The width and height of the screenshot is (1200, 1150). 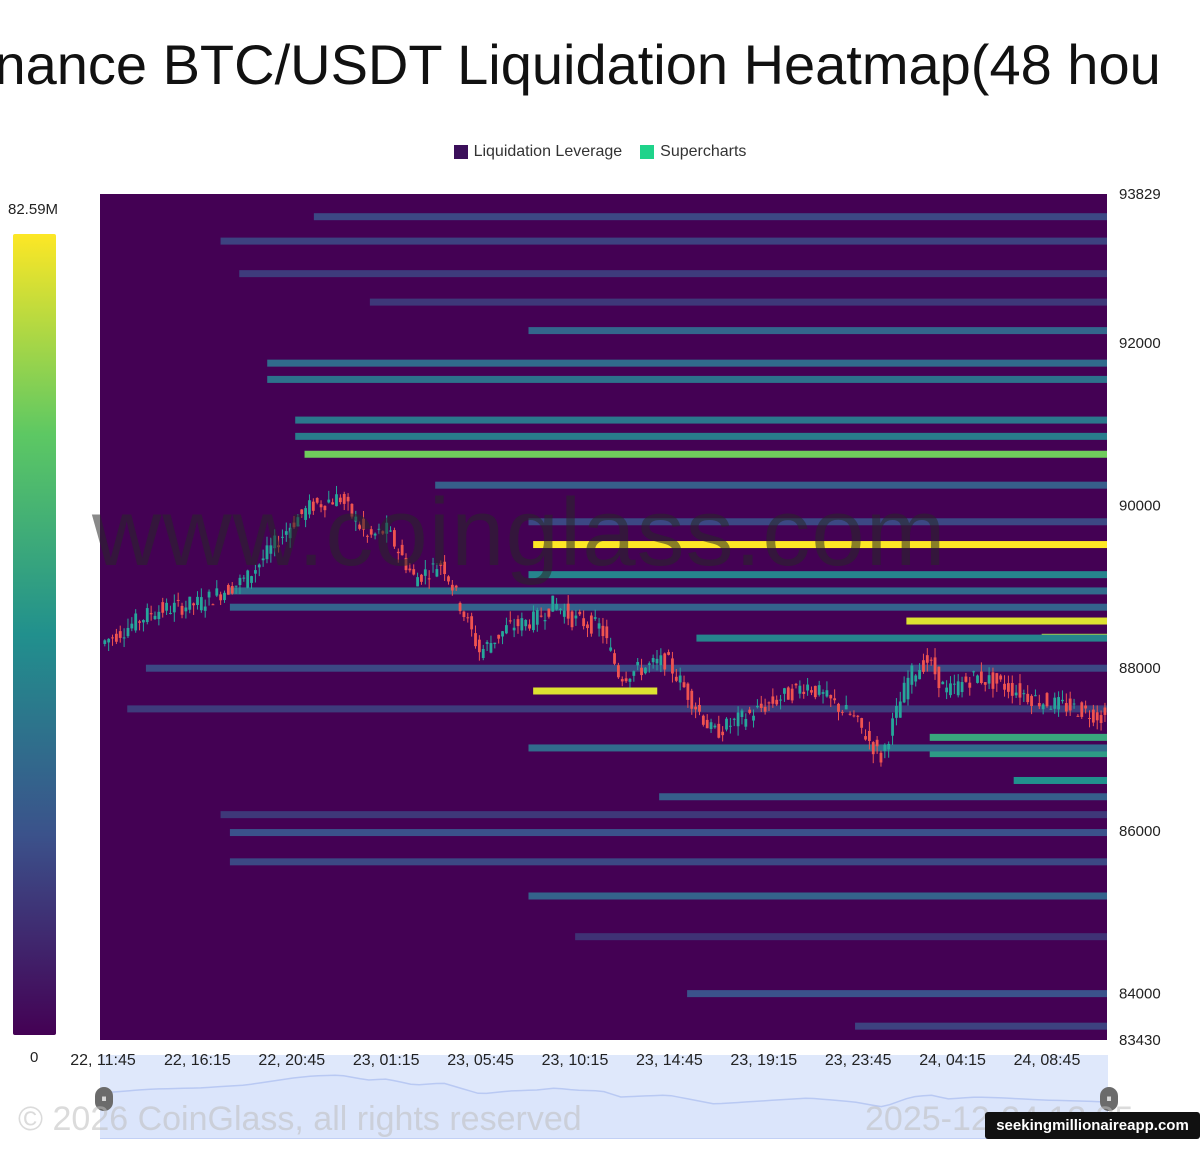 What do you see at coordinates (858, 1060) in the screenshot?
I see `x-tick-label: 23, 23:45` at bounding box center [858, 1060].